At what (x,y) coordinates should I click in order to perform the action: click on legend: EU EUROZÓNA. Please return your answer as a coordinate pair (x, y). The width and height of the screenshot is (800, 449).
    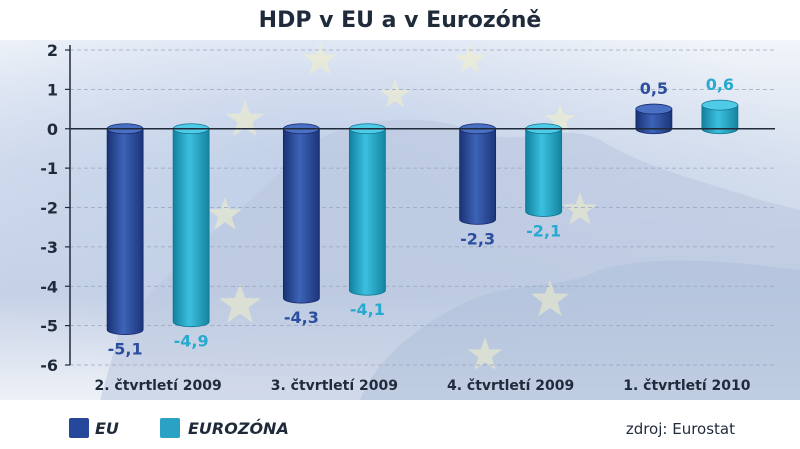
    Looking at the image, I should click on (179, 428).